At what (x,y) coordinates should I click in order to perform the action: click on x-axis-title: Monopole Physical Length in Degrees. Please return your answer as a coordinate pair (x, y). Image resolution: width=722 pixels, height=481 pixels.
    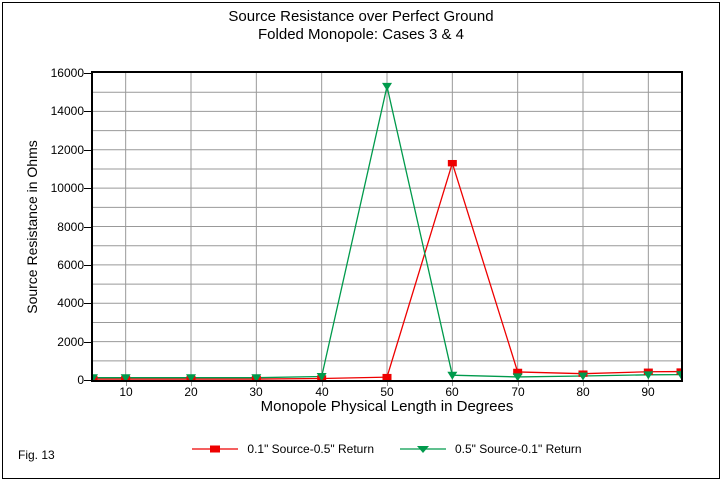
    Looking at the image, I should click on (387, 406).